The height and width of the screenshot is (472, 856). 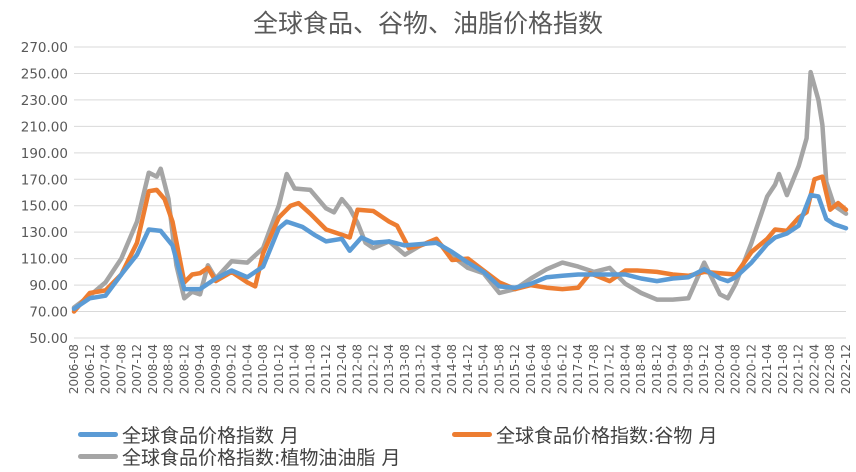 What do you see at coordinates (499, 369) in the screenshot?
I see `x-tick-label: 2015-08` at bounding box center [499, 369].